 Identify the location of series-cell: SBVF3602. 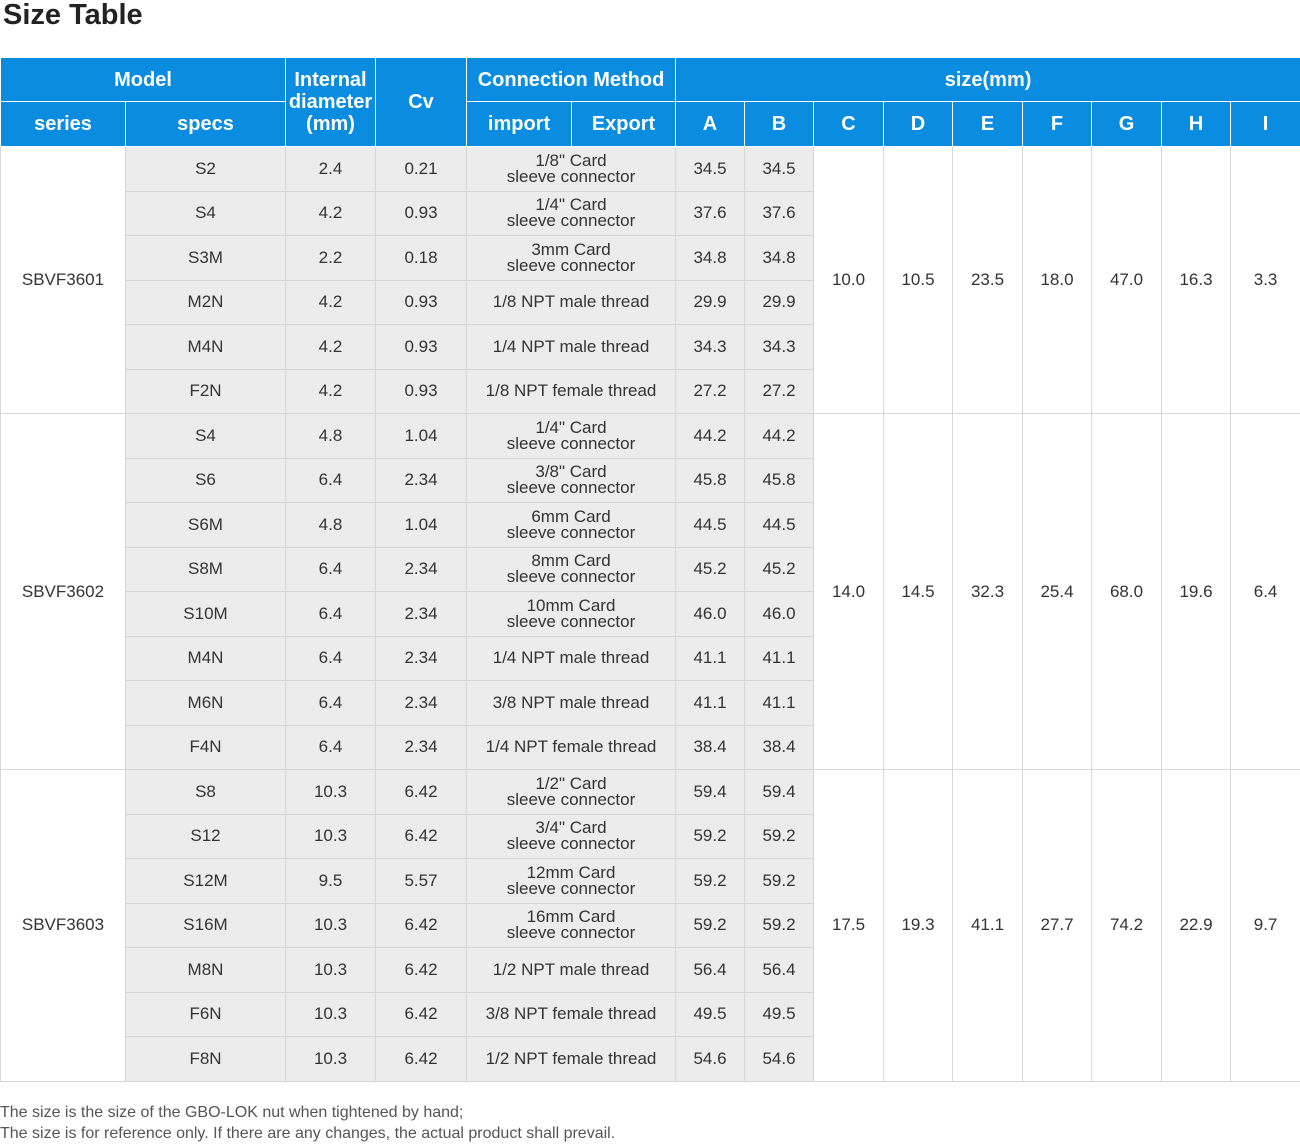
(63, 591).